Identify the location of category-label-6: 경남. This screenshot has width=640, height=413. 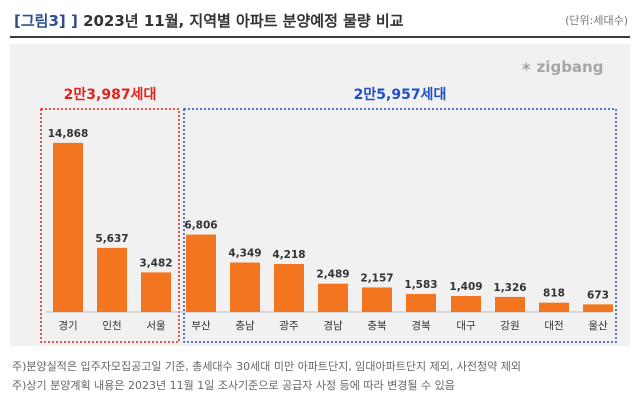
(333, 325).